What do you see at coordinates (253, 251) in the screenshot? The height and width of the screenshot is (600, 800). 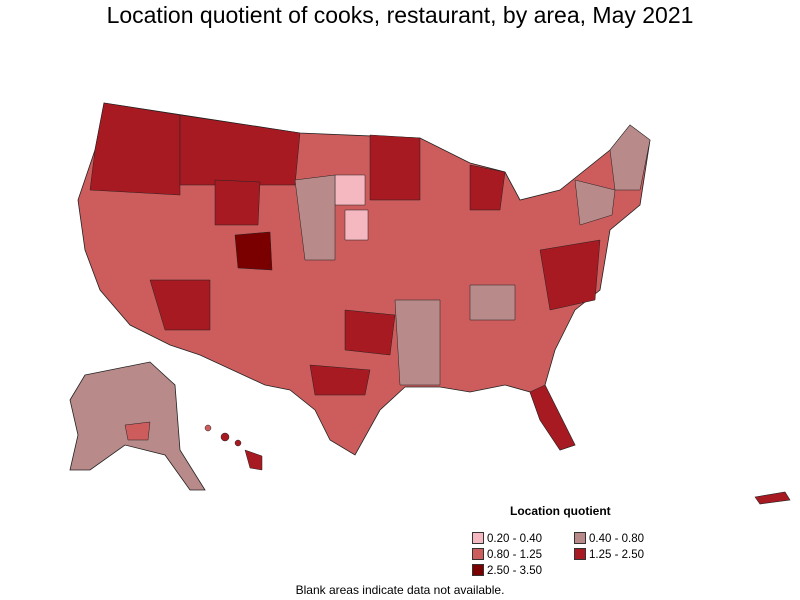 I see `region-colorado-peak` at bounding box center [253, 251].